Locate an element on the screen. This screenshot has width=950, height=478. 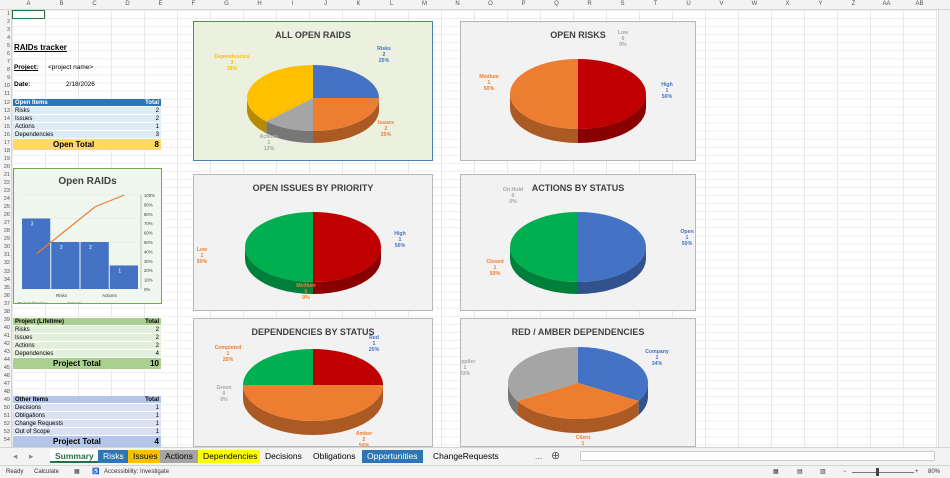
next-sheet-icon: ▸ is located at coordinates (31, 456).